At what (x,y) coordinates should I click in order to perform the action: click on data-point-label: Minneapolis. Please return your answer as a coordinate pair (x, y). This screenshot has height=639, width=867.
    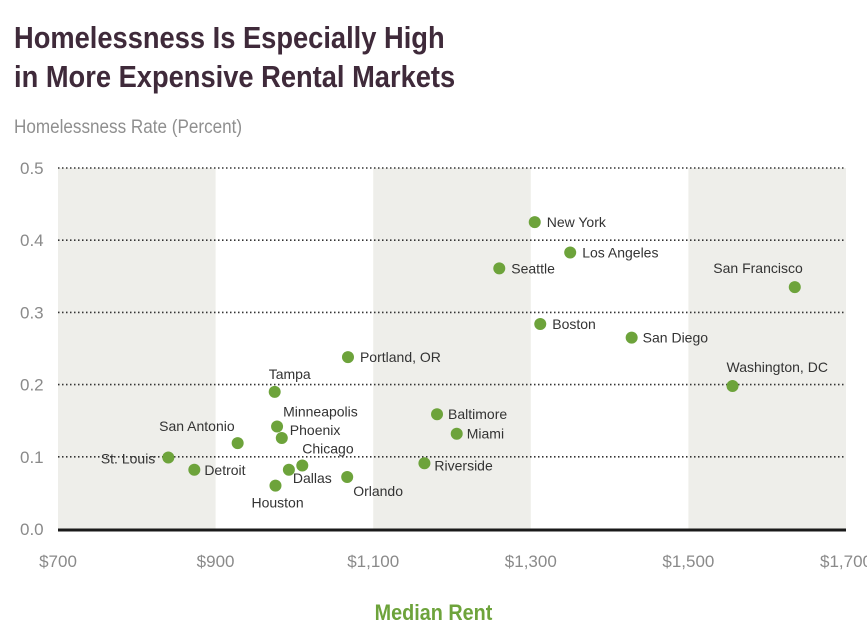
    Looking at the image, I should click on (320, 411).